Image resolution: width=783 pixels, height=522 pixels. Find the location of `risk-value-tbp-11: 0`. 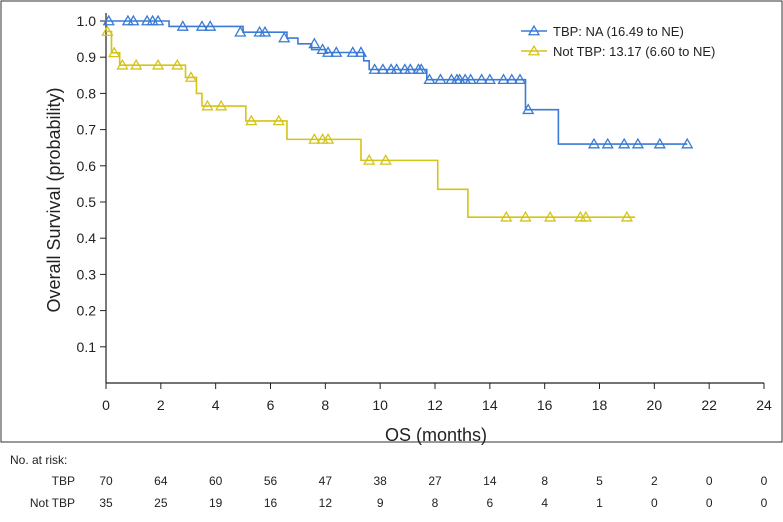

risk-value-tbp-11: 0 is located at coordinates (709, 481).